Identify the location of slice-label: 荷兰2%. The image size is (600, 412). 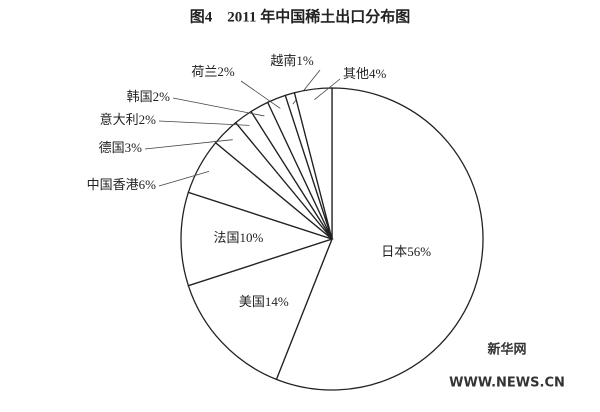
(213, 71).